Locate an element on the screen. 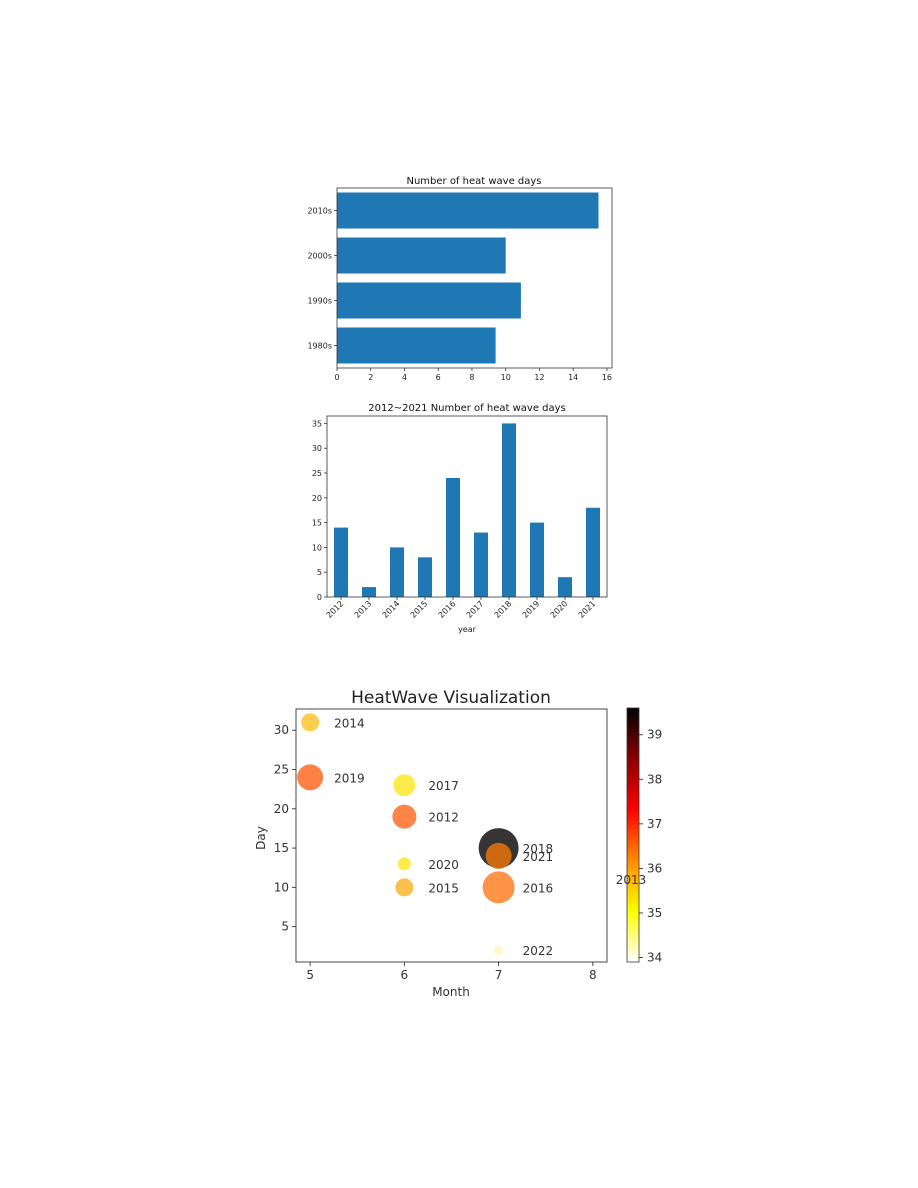  x-tick-label-2021: 2021 is located at coordinates (587, 609).